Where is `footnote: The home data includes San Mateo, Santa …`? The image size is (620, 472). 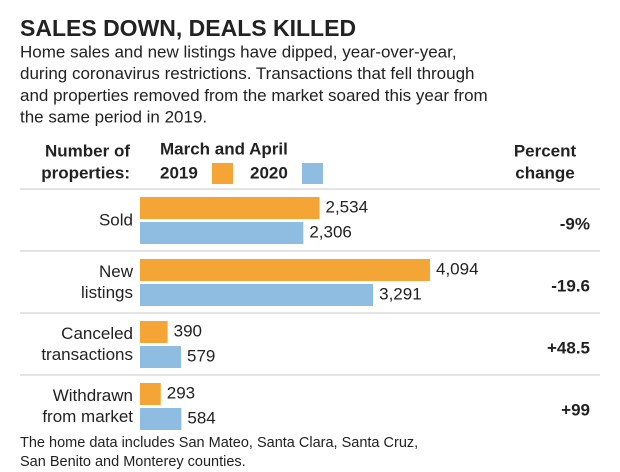 footnote: The home data includes San Mateo, Santa … is located at coordinates (219, 443).